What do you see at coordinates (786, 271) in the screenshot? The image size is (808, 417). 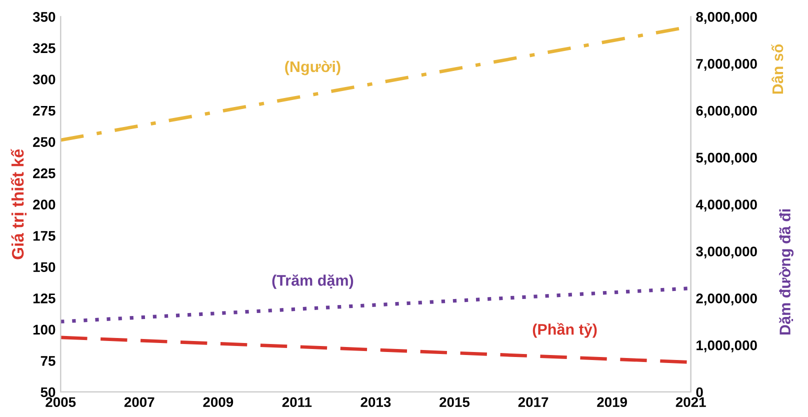 I see `y2-axis-title: Dặm đường đã đi` at bounding box center [786, 271].